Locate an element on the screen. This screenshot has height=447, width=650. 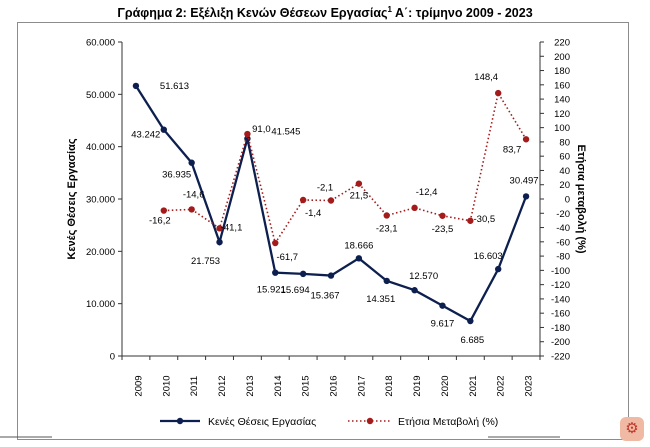
data-label-vacancies: 9.617 is located at coordinates (443, 324).